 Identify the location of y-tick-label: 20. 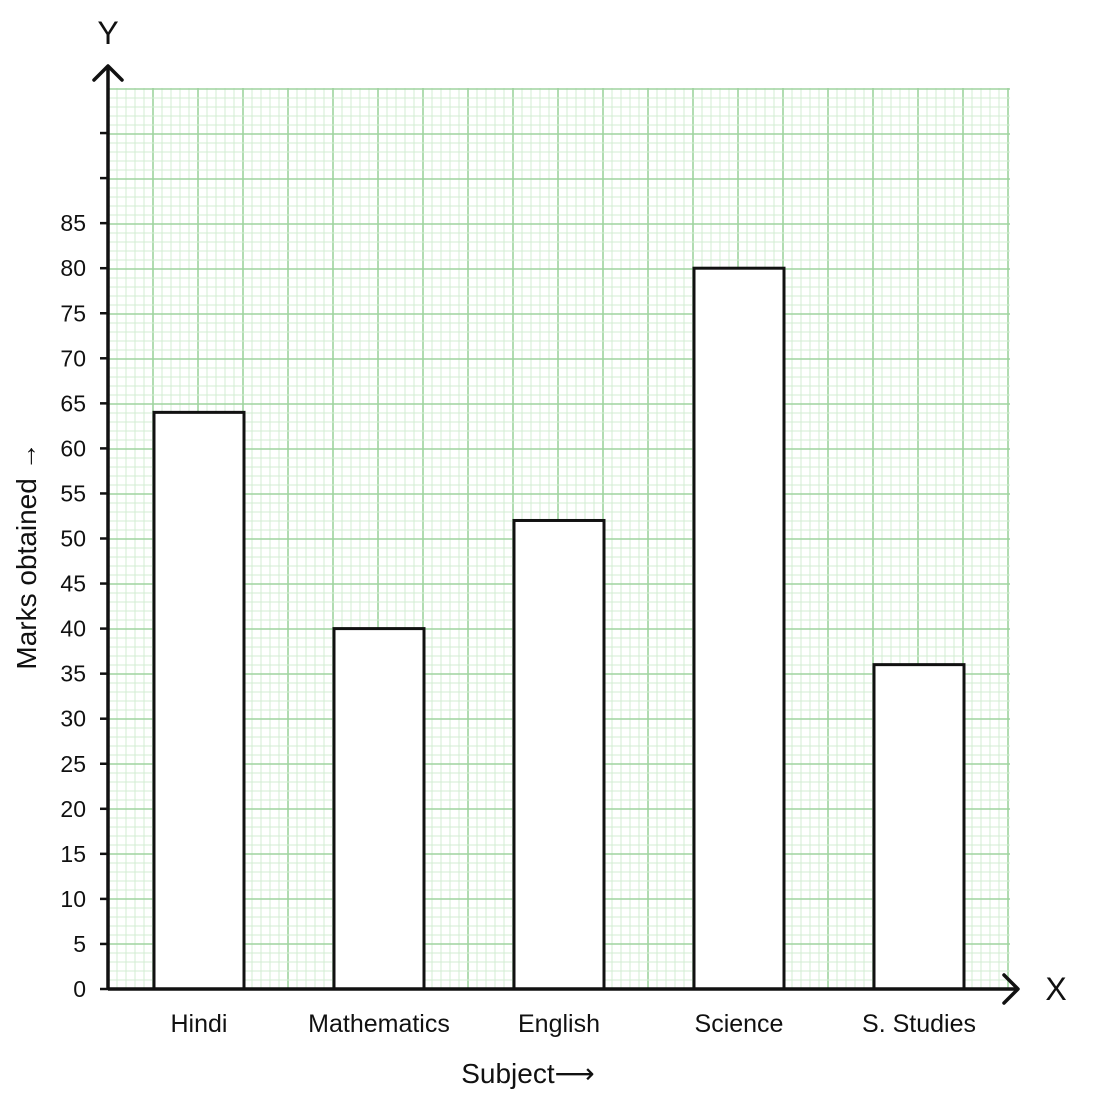
(73, 809).